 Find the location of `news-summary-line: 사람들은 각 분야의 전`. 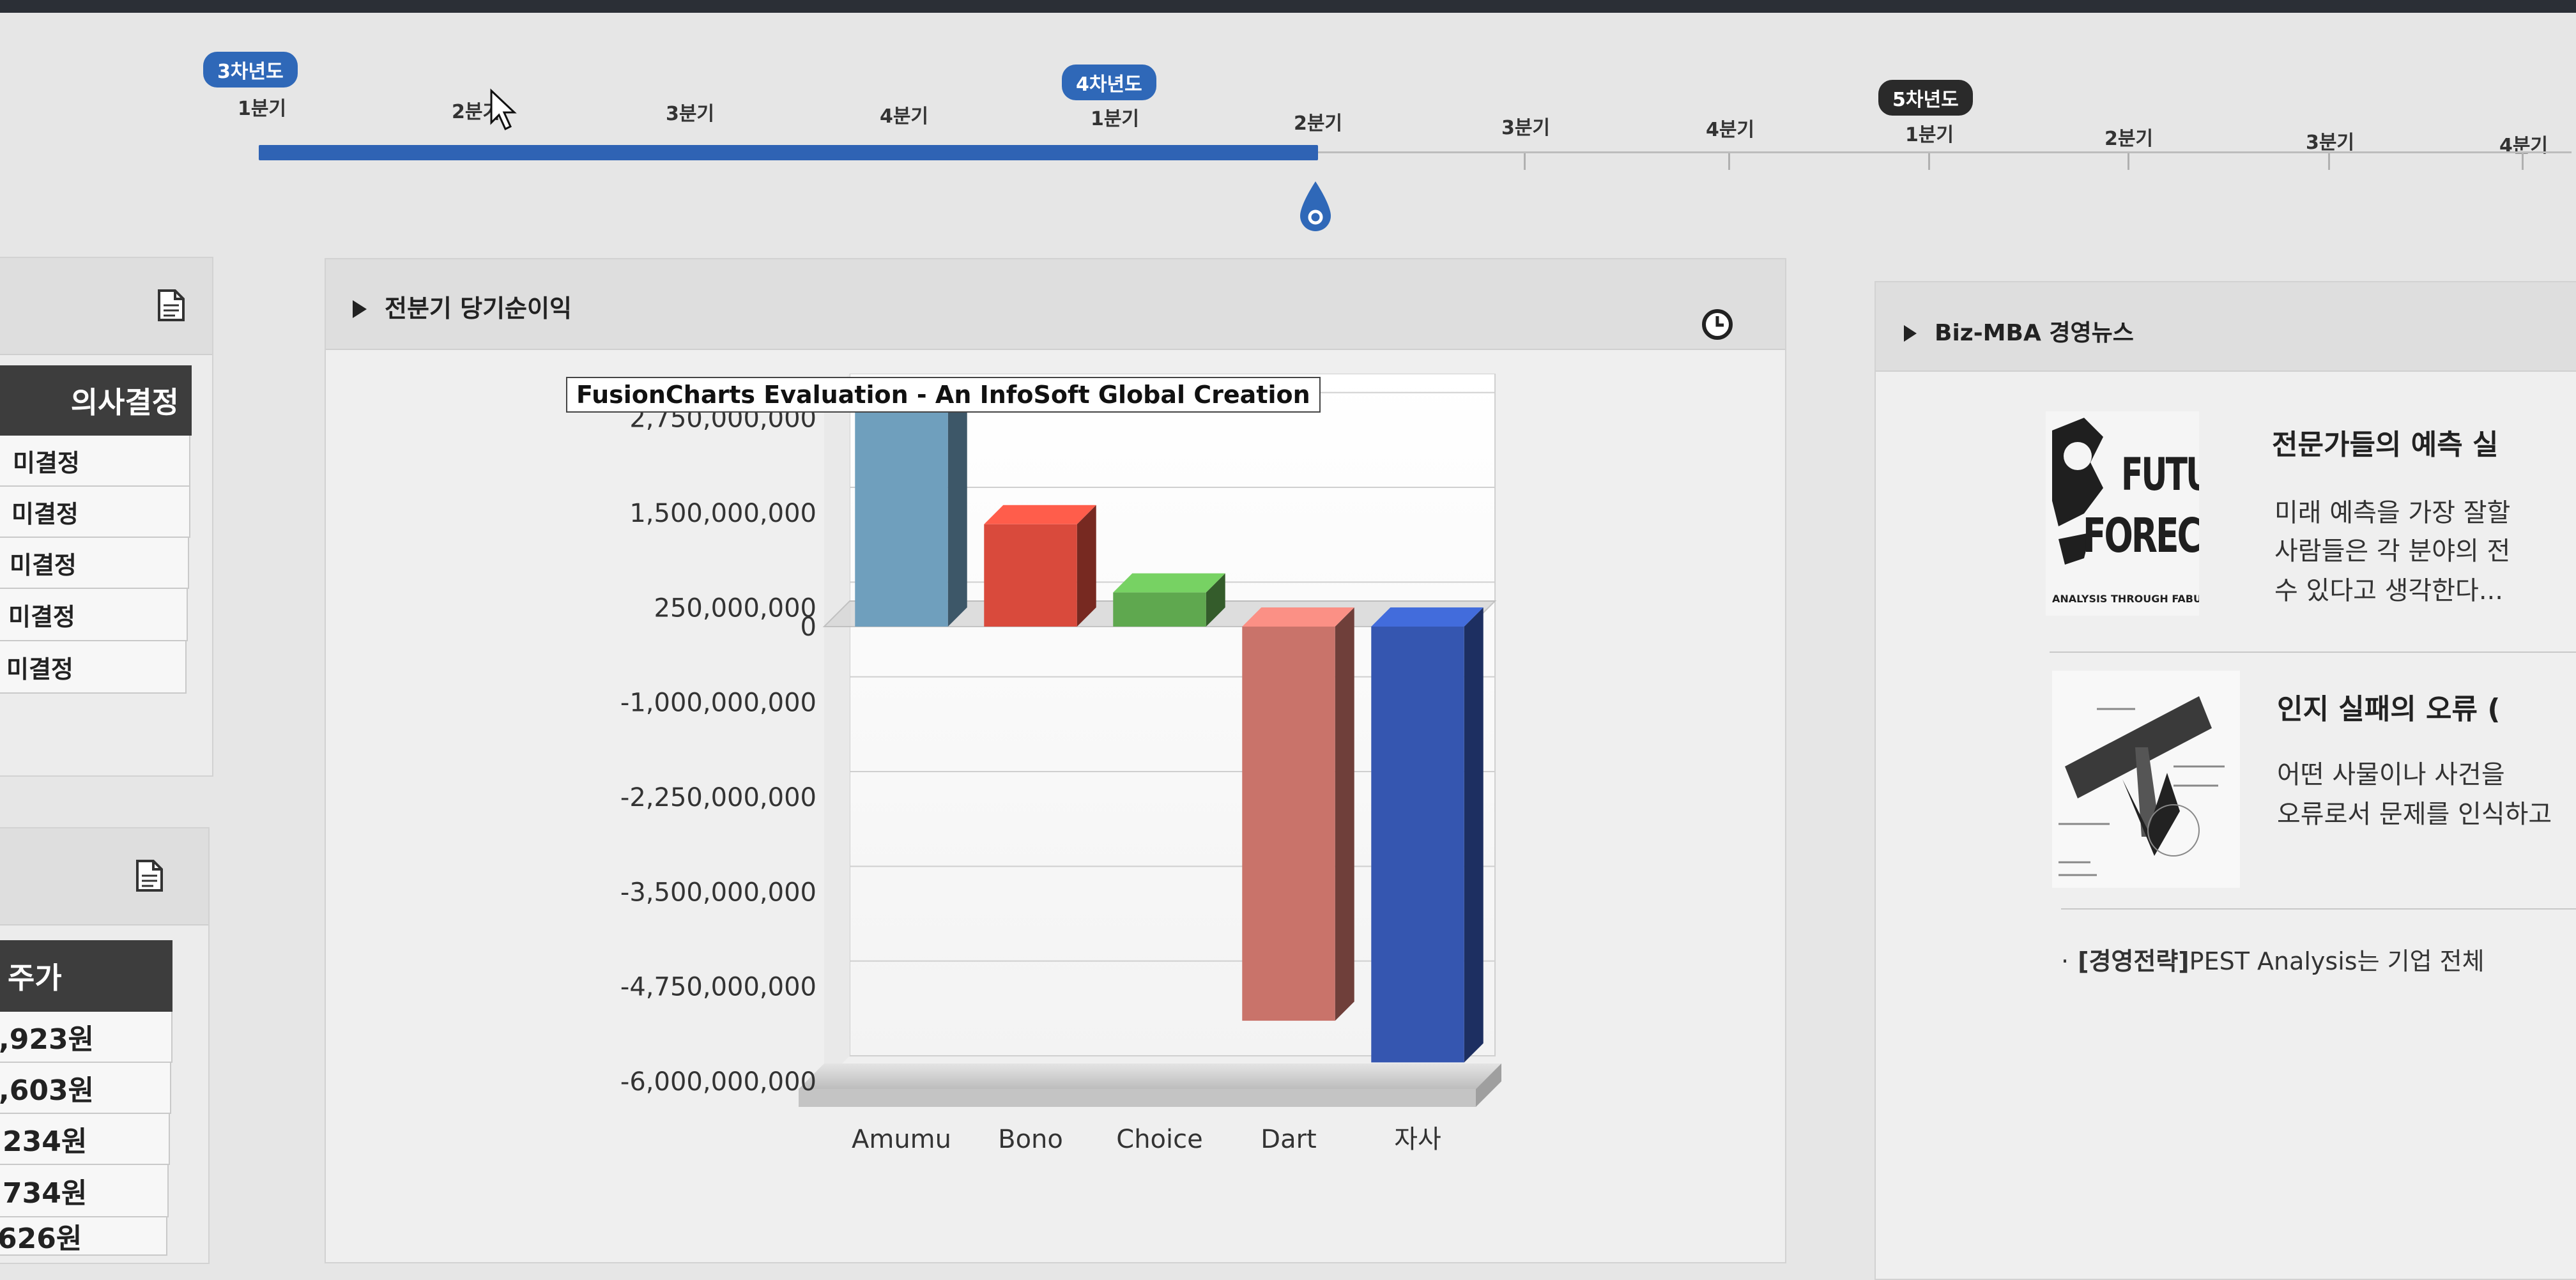

news-summary-line: 사람들은 각 분야의 전 is located at coordinates (2392, 551).